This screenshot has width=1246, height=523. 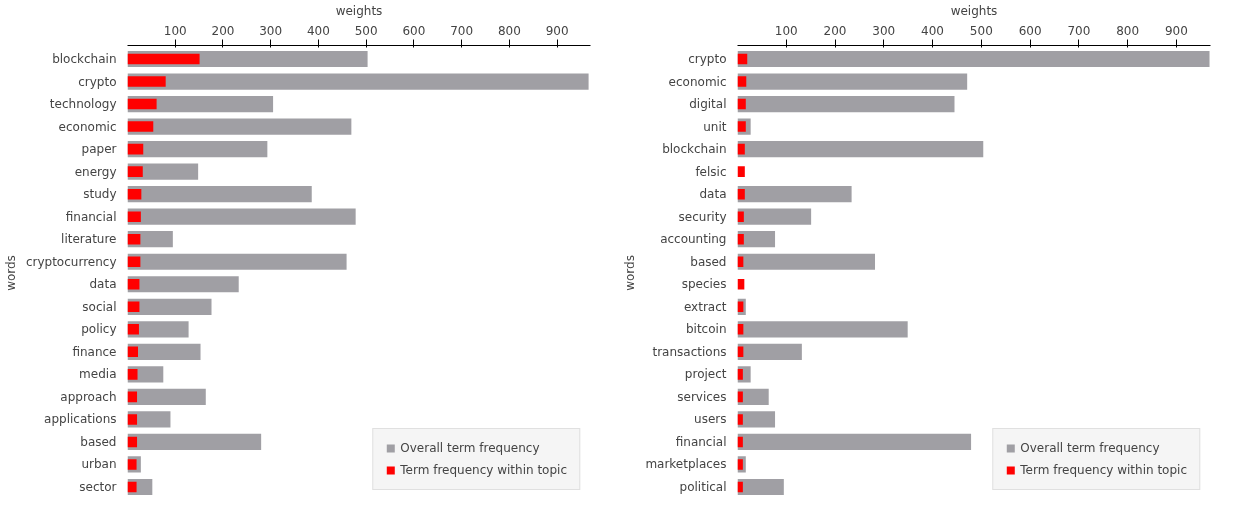 I want to click on y-tick-label: sector, so click(x=98, y=486).